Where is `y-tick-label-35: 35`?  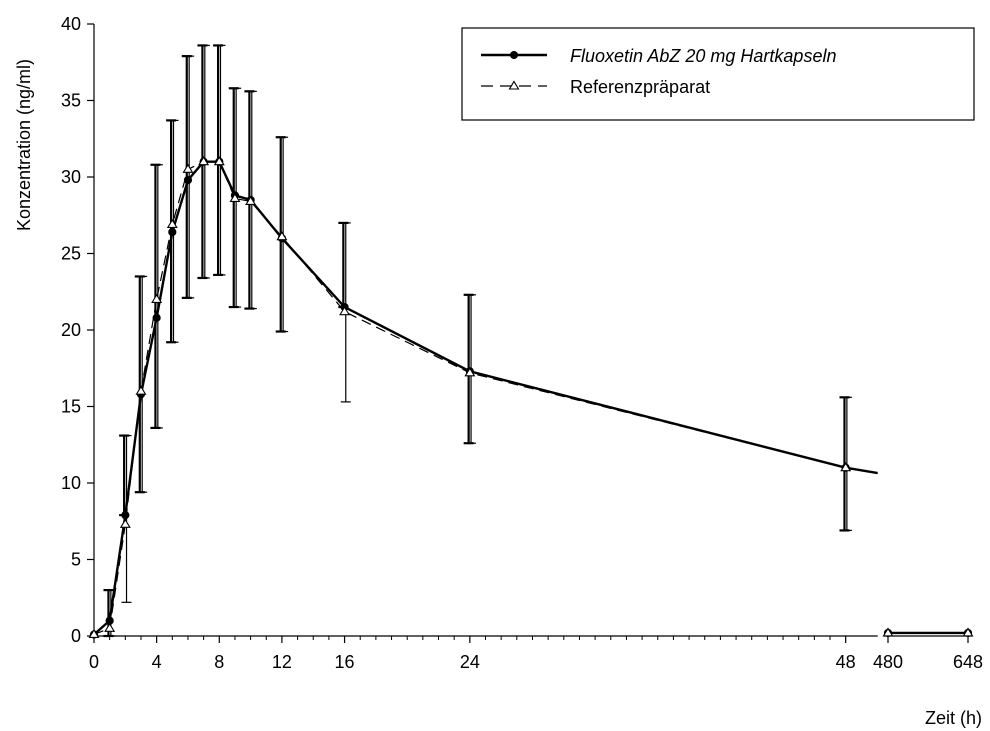
y-tick-label-35: 35 is located at coordinates (71, 101).